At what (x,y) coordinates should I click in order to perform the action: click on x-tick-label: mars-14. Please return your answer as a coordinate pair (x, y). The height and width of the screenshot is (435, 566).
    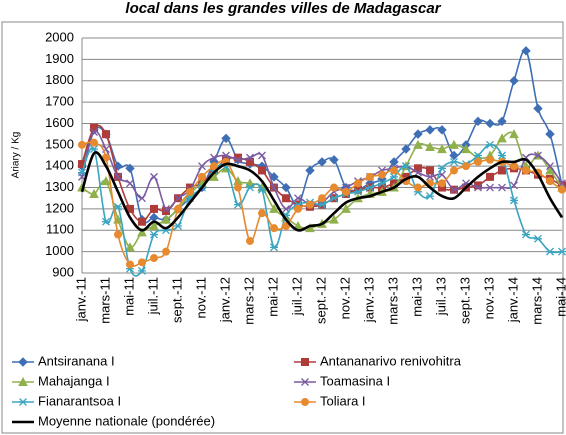
    Looking at the image, I should click on (536, 301).